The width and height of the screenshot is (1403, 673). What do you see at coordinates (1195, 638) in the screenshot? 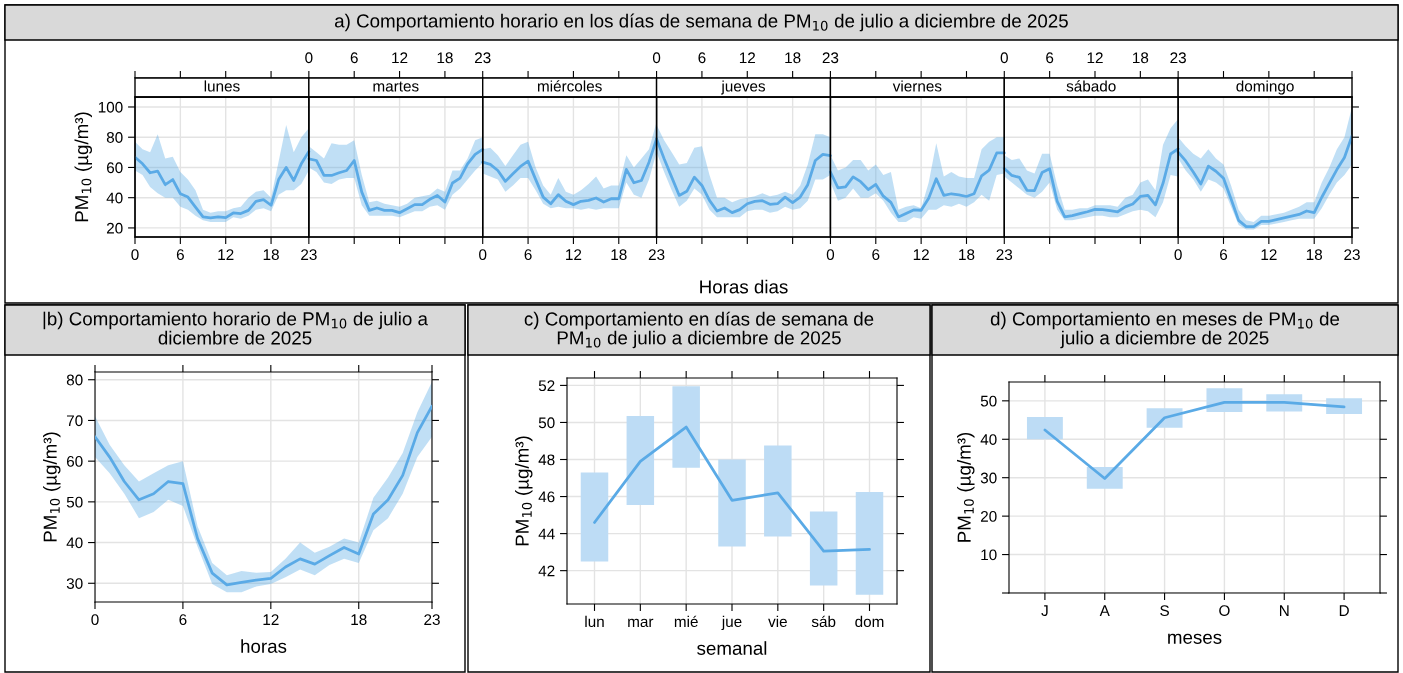
I see `x-axis-title: meses` at bounding box center [1195, 638].